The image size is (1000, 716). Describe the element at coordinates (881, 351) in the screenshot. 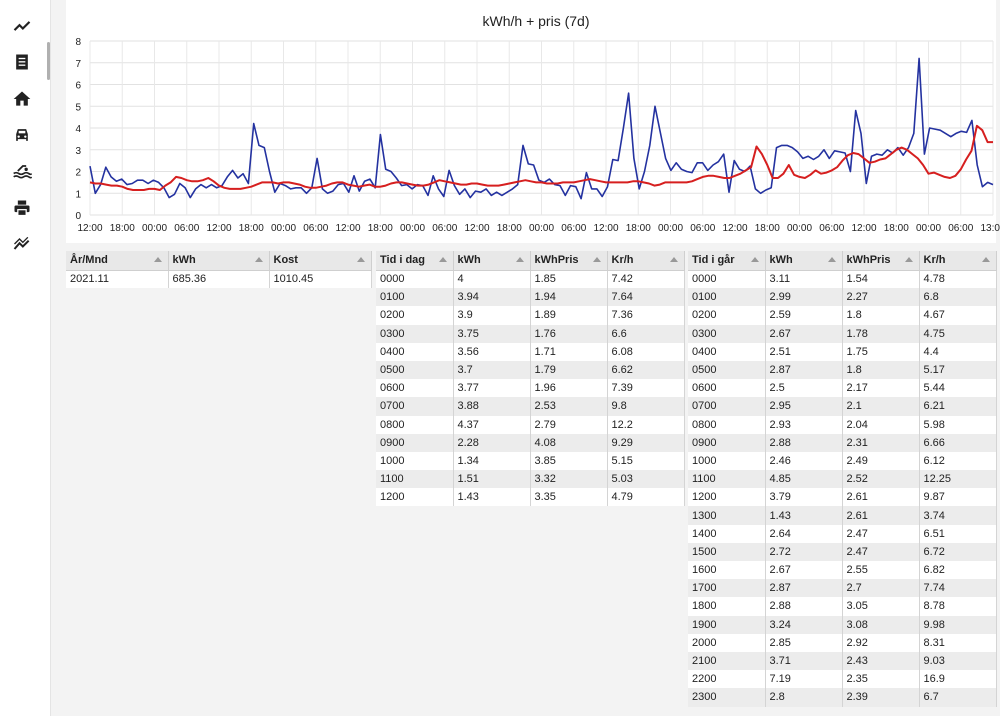

I see `table-cell: 1.75` at that location.